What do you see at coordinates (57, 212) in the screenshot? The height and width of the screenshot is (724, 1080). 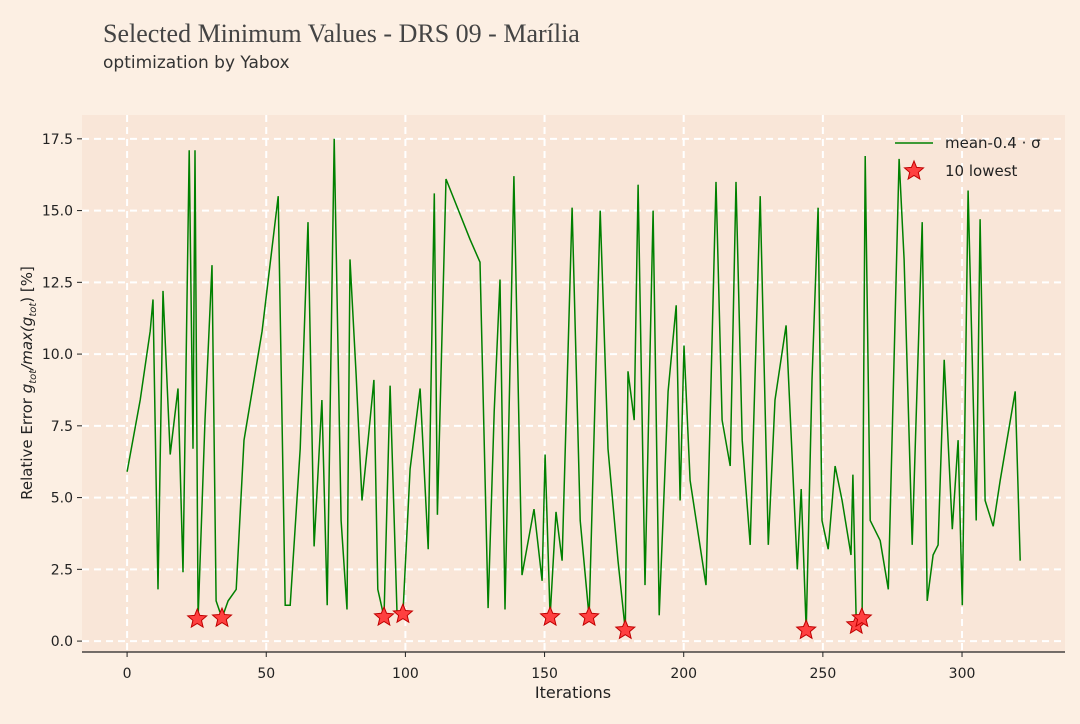 I see `y-tick-label: 15.0` at bounding box center [57, 212].